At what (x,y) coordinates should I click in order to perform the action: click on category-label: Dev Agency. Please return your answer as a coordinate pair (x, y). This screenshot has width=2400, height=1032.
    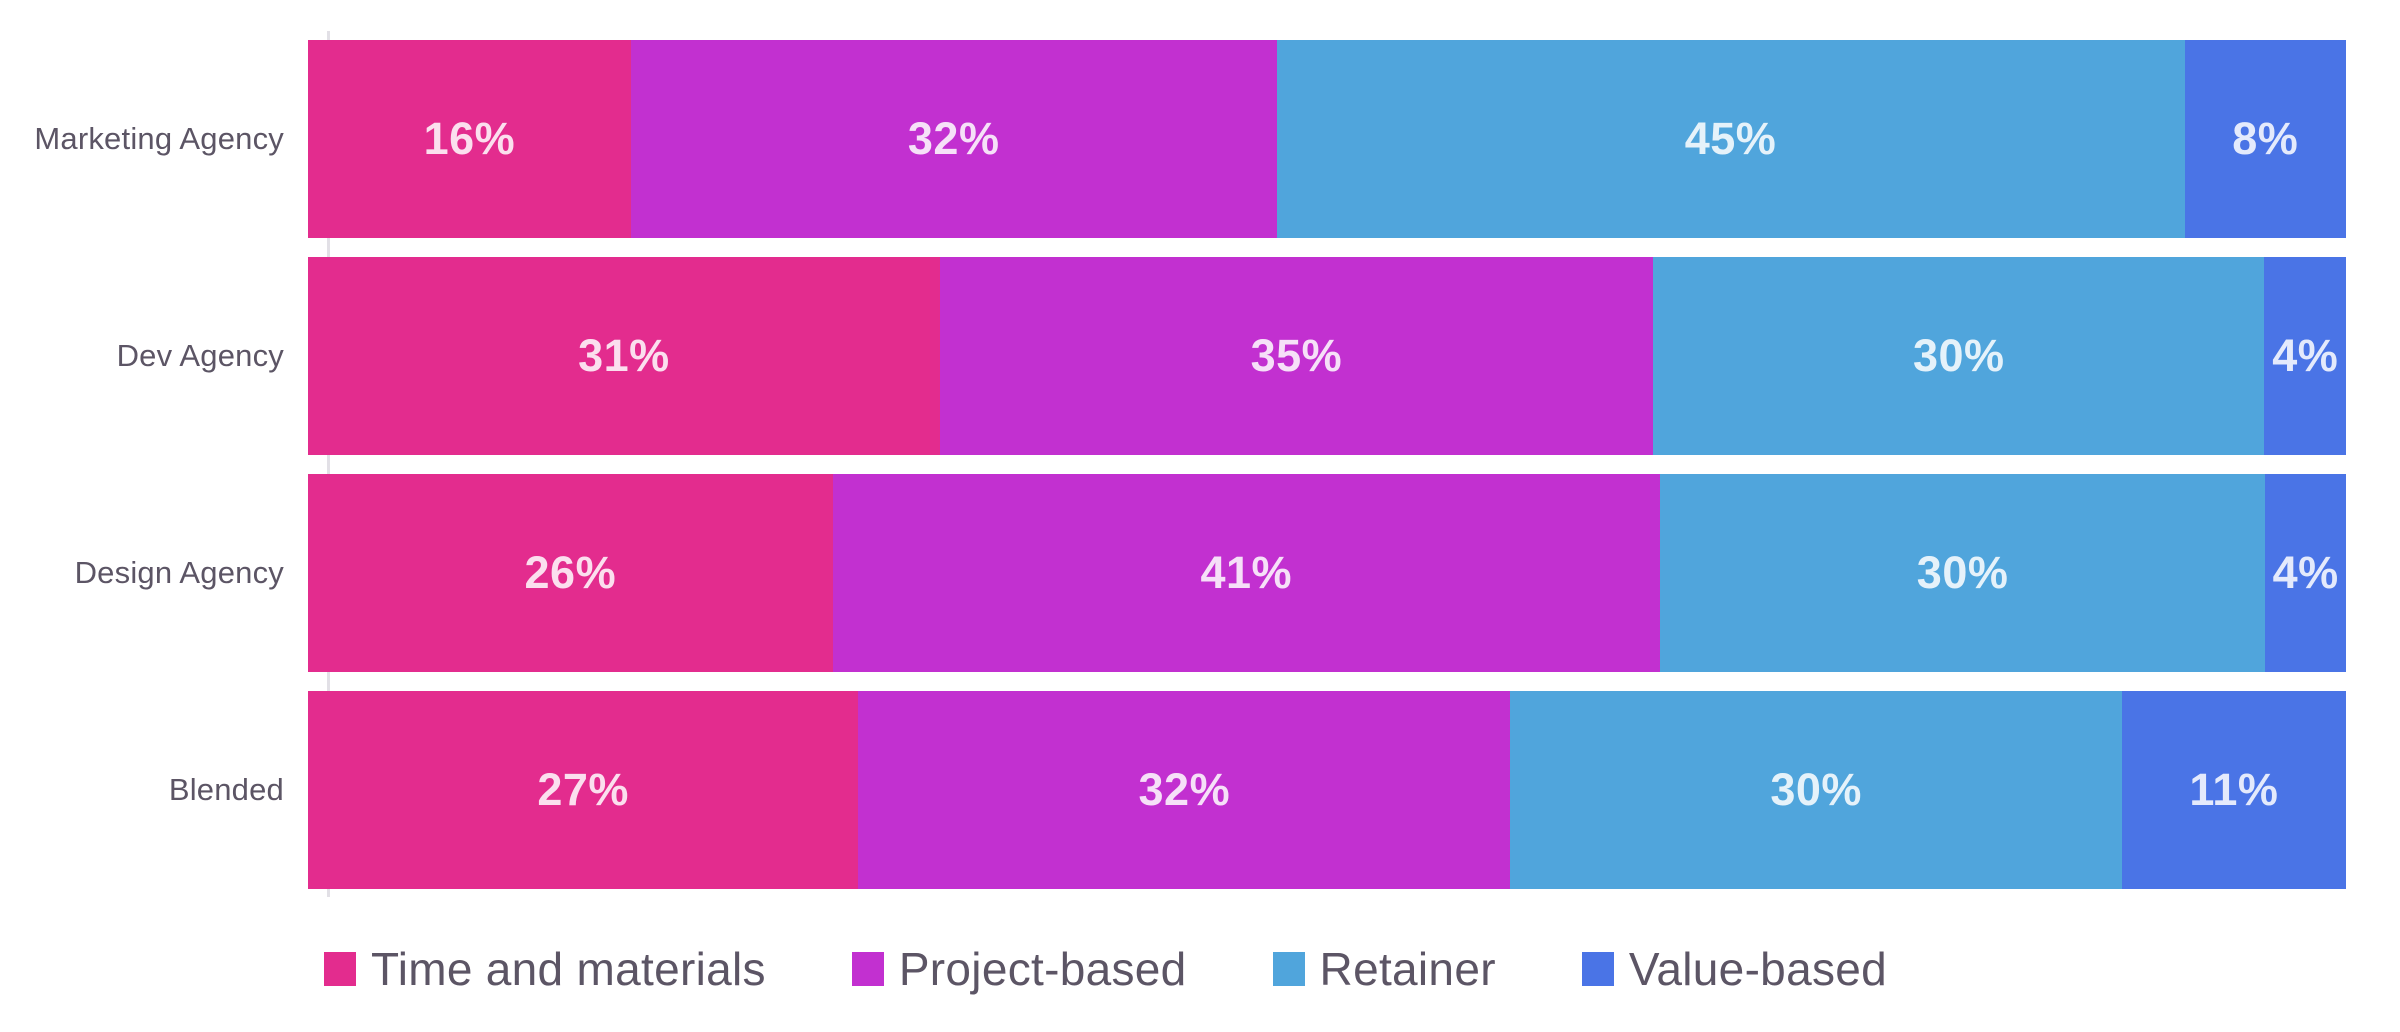
    Looking at the image, I should click on (200, 355).